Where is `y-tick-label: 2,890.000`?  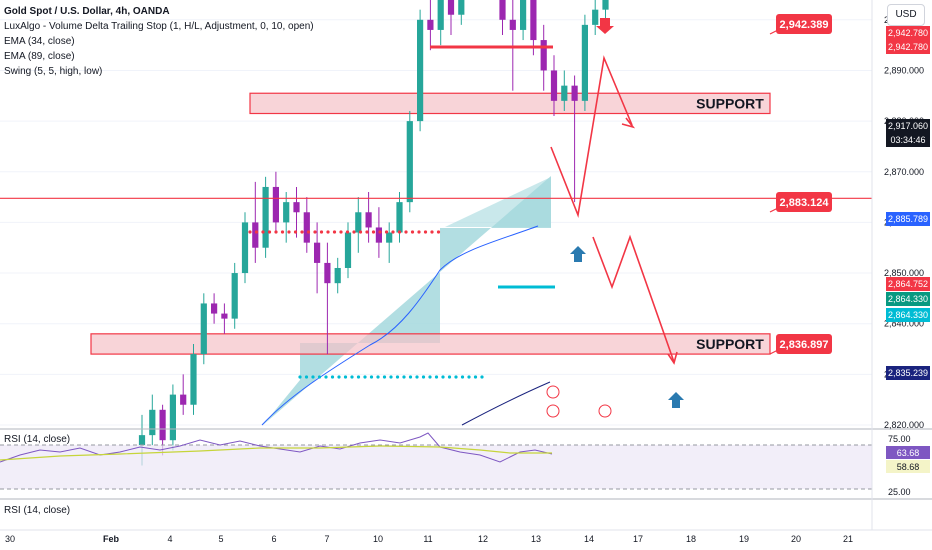
y-tick-label: 2,890.000 is located at coordinates (904, 70).